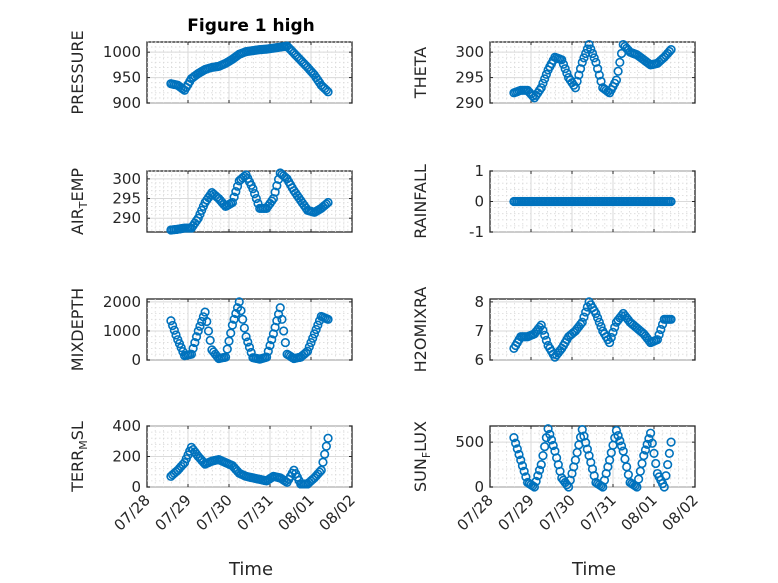 This screenshot has height=583, width=778. Describe the element at coordinates (122, 52) in the screenshot. I see `pressure-y-tick-label: 1000` at that location.